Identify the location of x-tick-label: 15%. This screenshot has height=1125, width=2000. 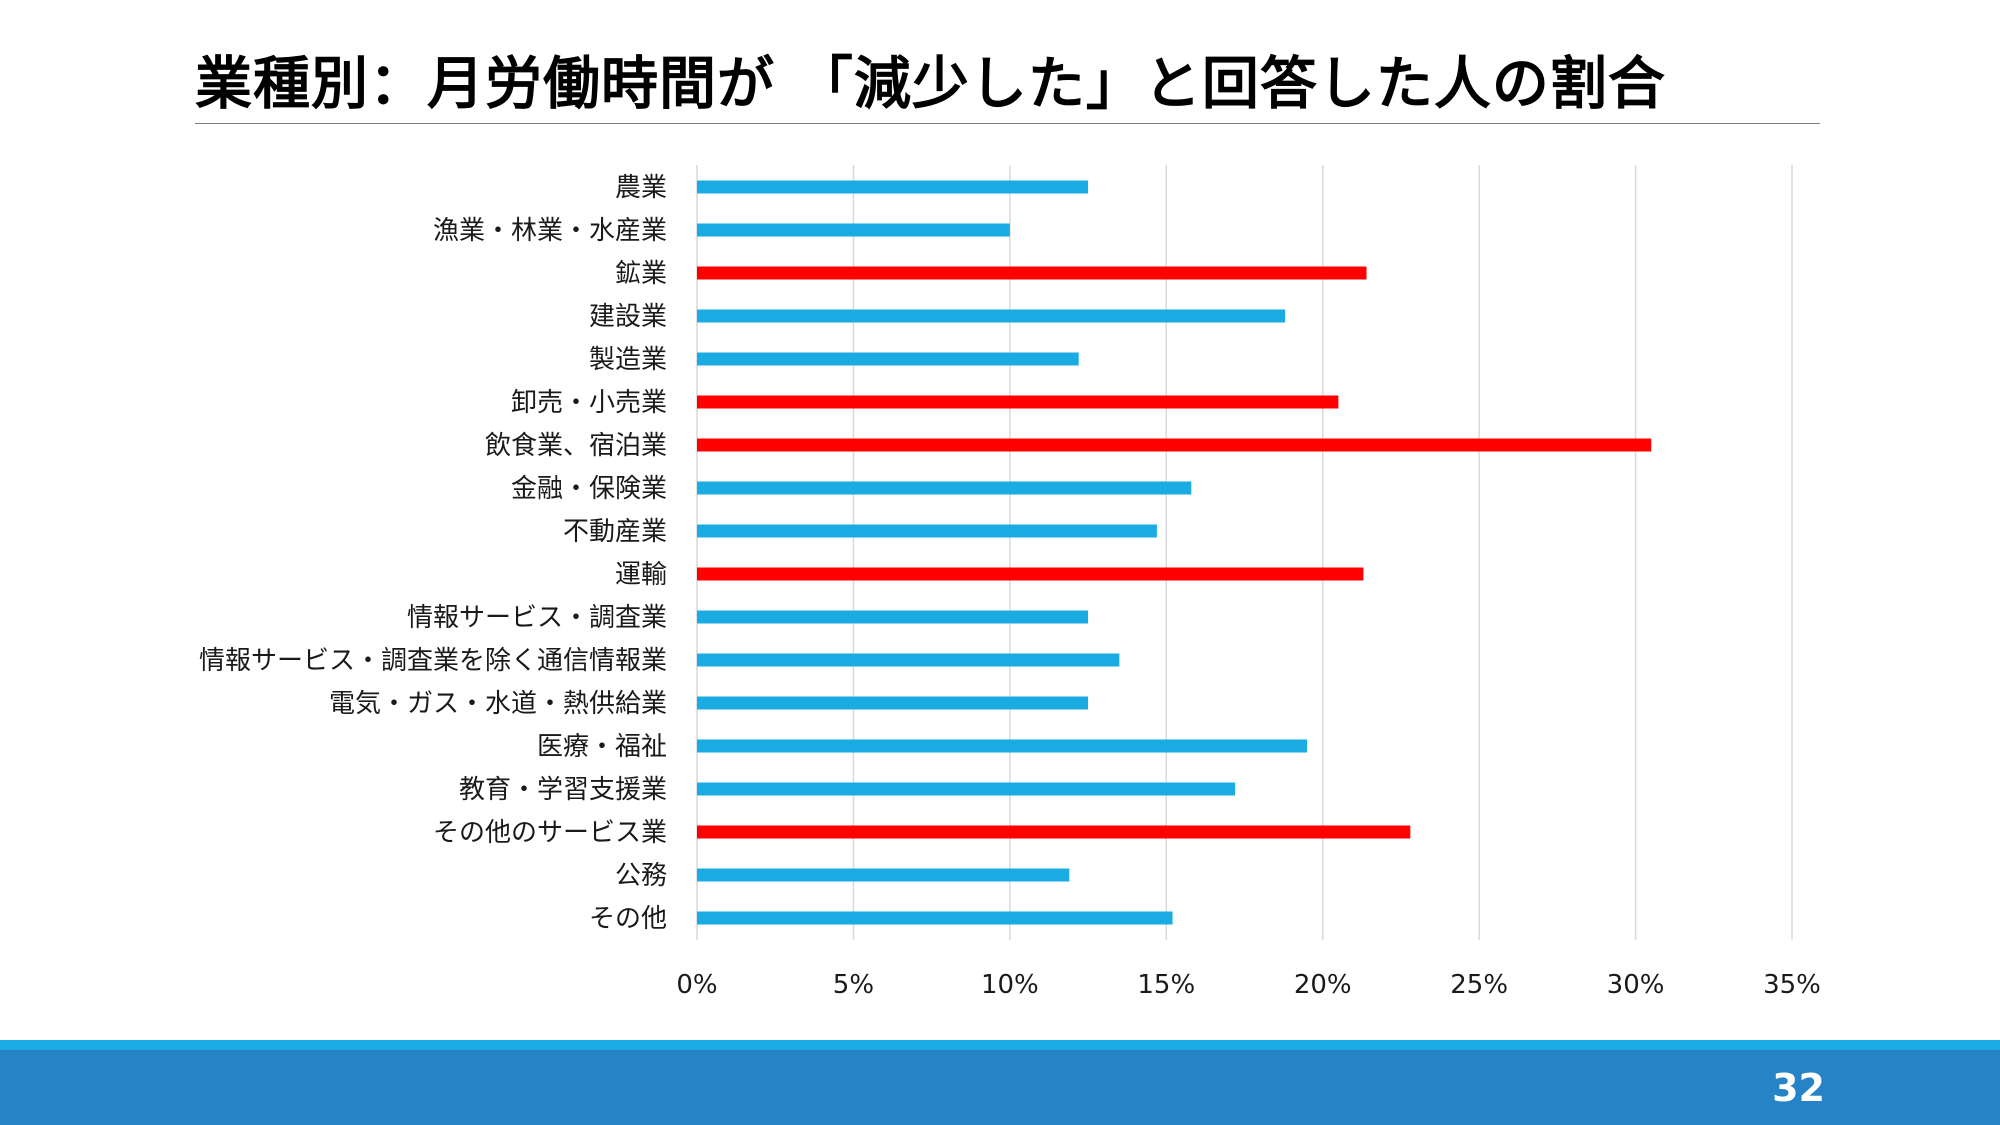
(1166, 985).